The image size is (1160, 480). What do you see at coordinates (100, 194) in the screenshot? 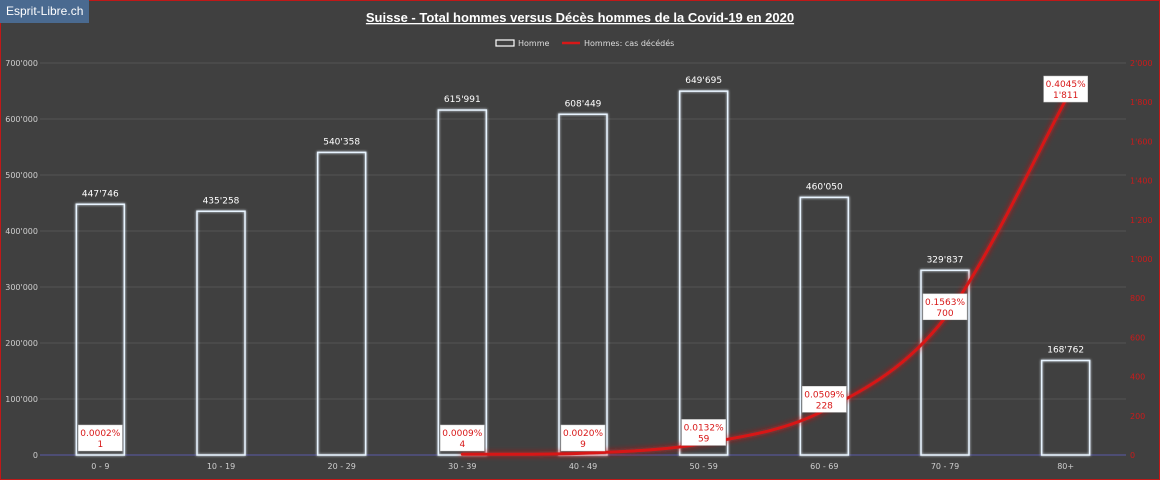
I see `bar-value-label: 447'746` at bounding box center [100, 194].